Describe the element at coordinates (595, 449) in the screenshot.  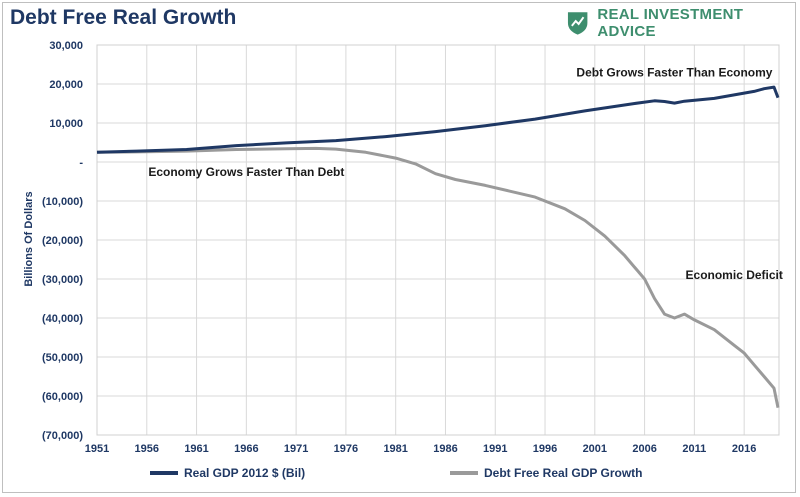
I see `x-tick-label: 2001` at that location.